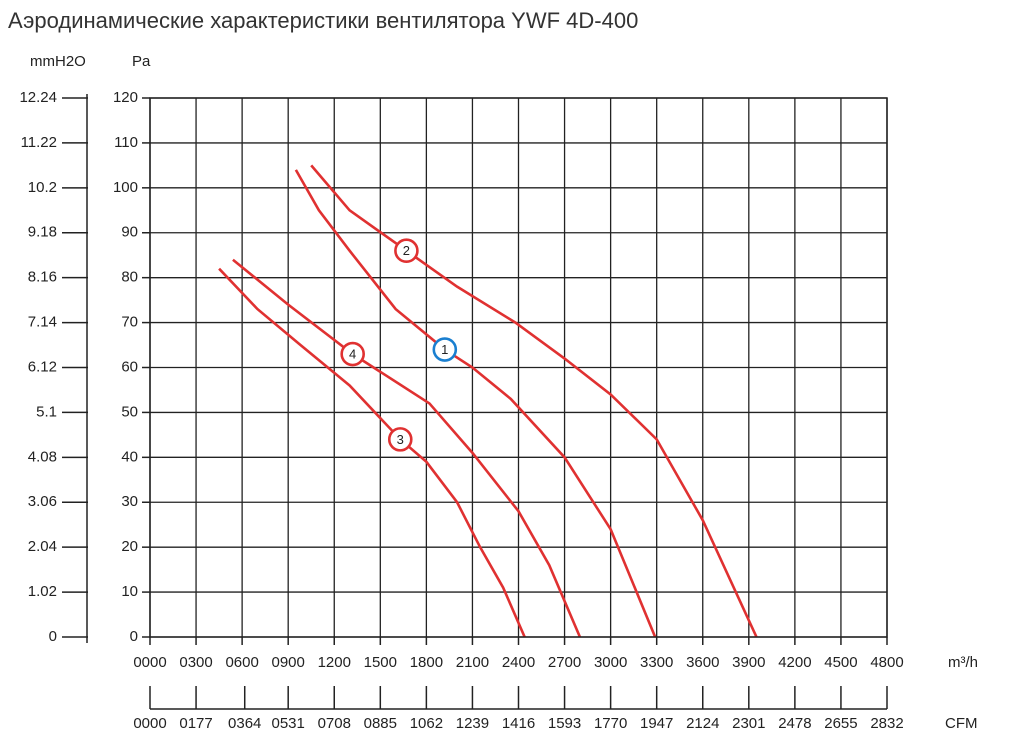 The width and height of the screenshot is (1024, 748). I want to click on y2-tick-label: 11.22, so click(39, 142).